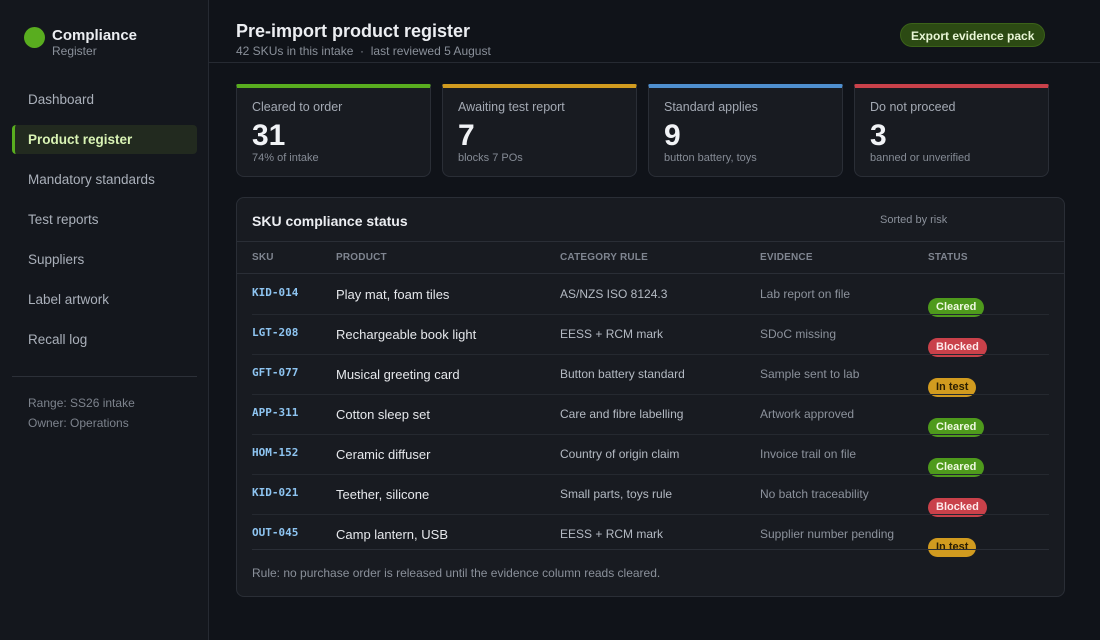 The image size is (1100, 640). What do you see at coordinates (951, 130) in the screenshot?
I see `kpi-card-do-not-proceed: Do not proceed 3 banned or unverified` at bounding box center [951, 130].